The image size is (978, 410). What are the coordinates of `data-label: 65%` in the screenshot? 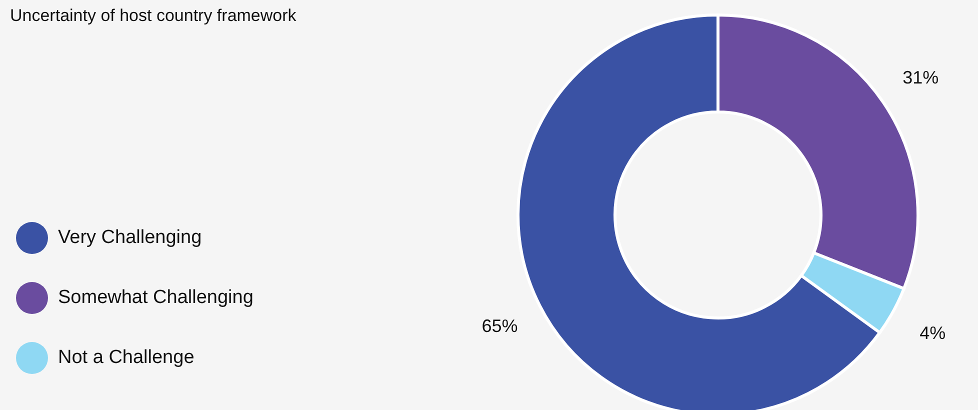 It's located at (500, 326).